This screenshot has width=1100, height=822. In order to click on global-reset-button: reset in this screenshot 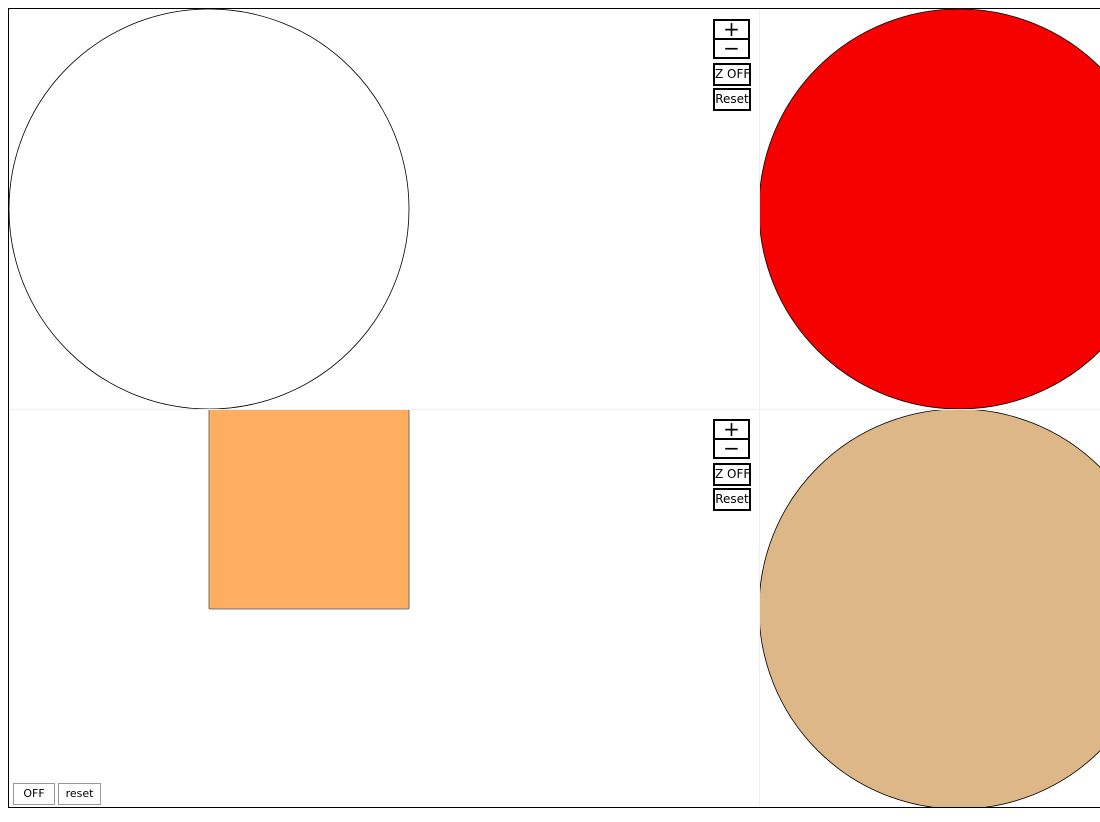, I will do `click(79, 794)`.